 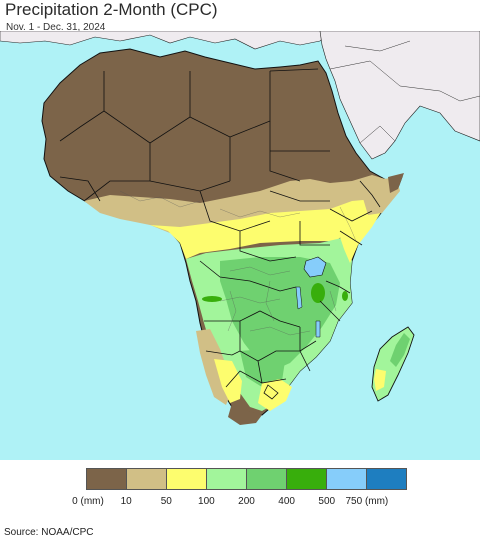 What do you see at coordinates (111, 9) in the screenshot?
I see `map-title: Precipitation 2-Month (CPC)` at bounding box center [111, 9].